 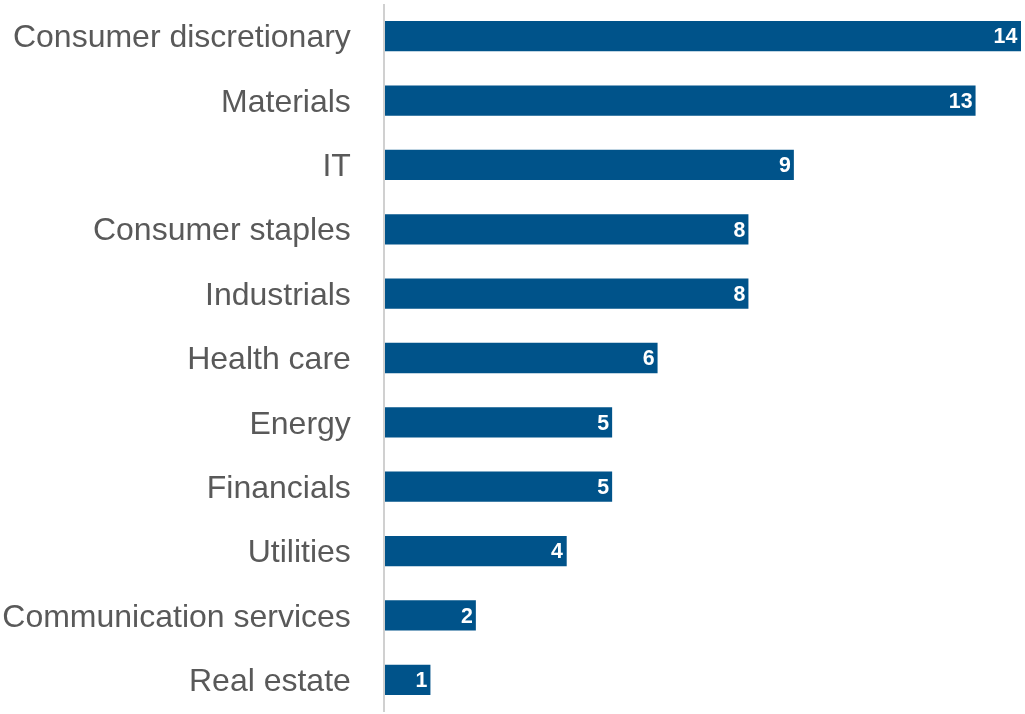 I want to click on data-label: 2, so click(x=466, y=615).